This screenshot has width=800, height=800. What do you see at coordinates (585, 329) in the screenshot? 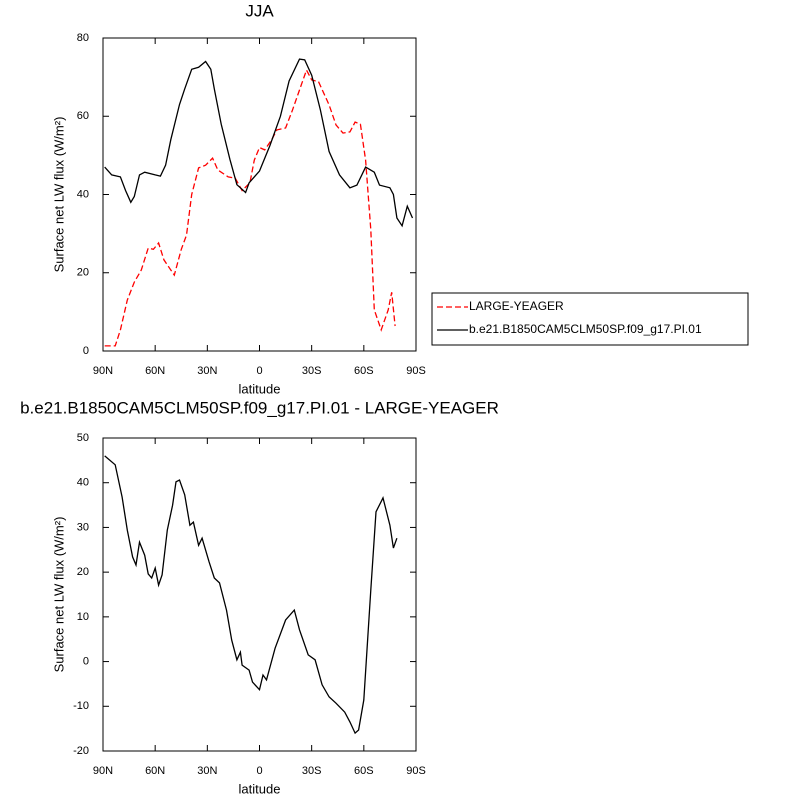
I see `legend-label: b.e21.B1850CAM5CLM50SP.f09_g17.PI.01` at bounding box center [585, 329].